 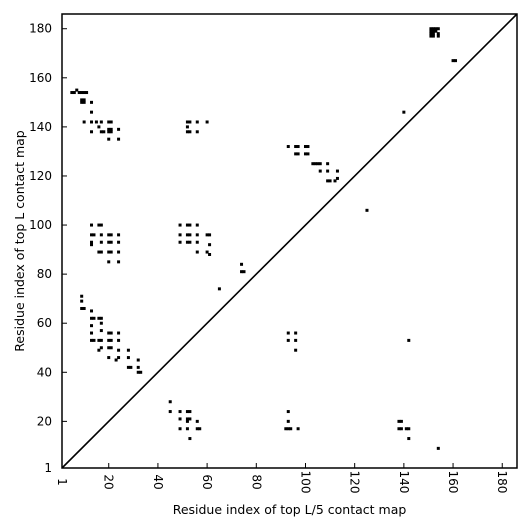 I want to click on y-tick-label: 120, so click(x=40, y=176).